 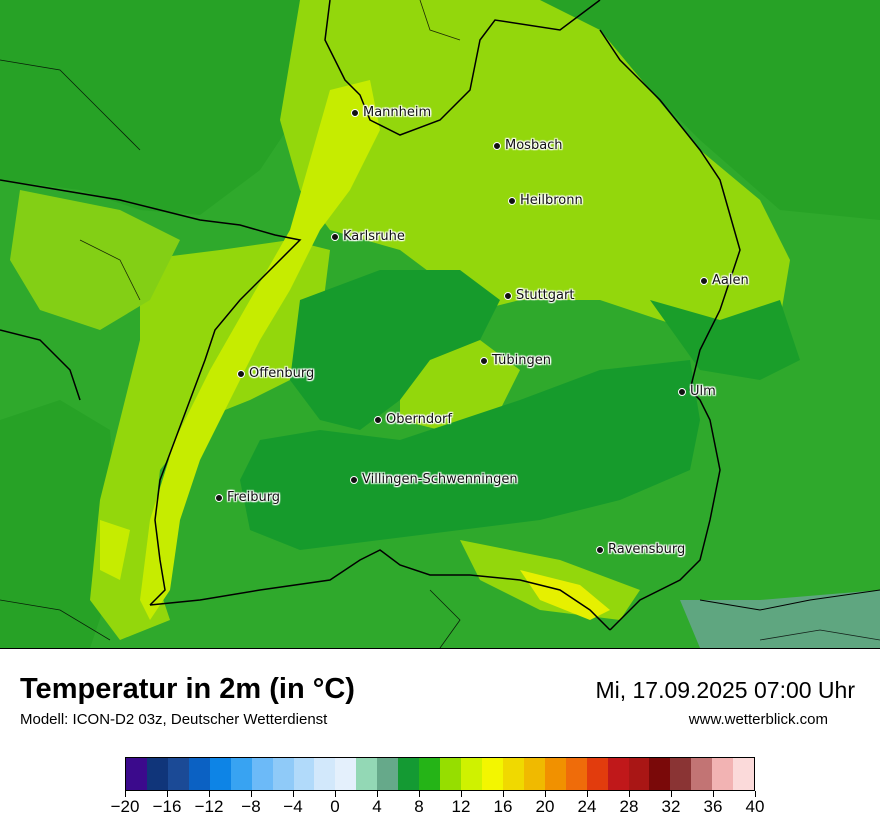 I want to click on colorbar-tick-label: 24, so click(x=587, y=806).